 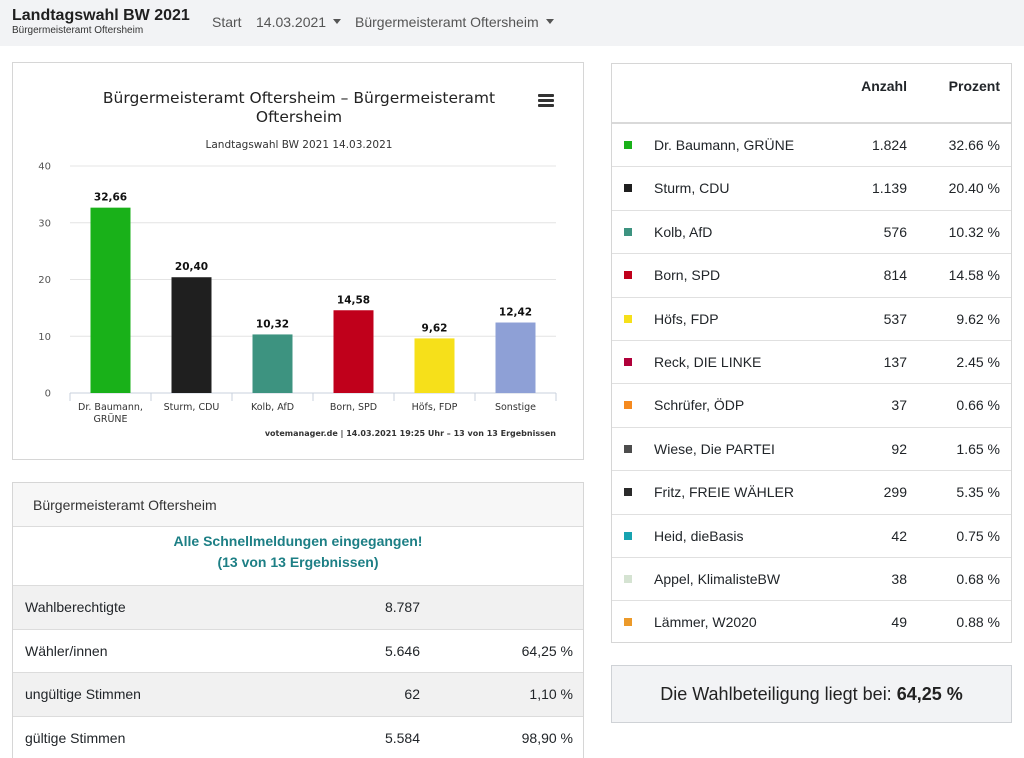 I want to click on turnout-box: Die Wahlbeteiligung liegt bei: 64,25 %, so click(x=811, y=694).